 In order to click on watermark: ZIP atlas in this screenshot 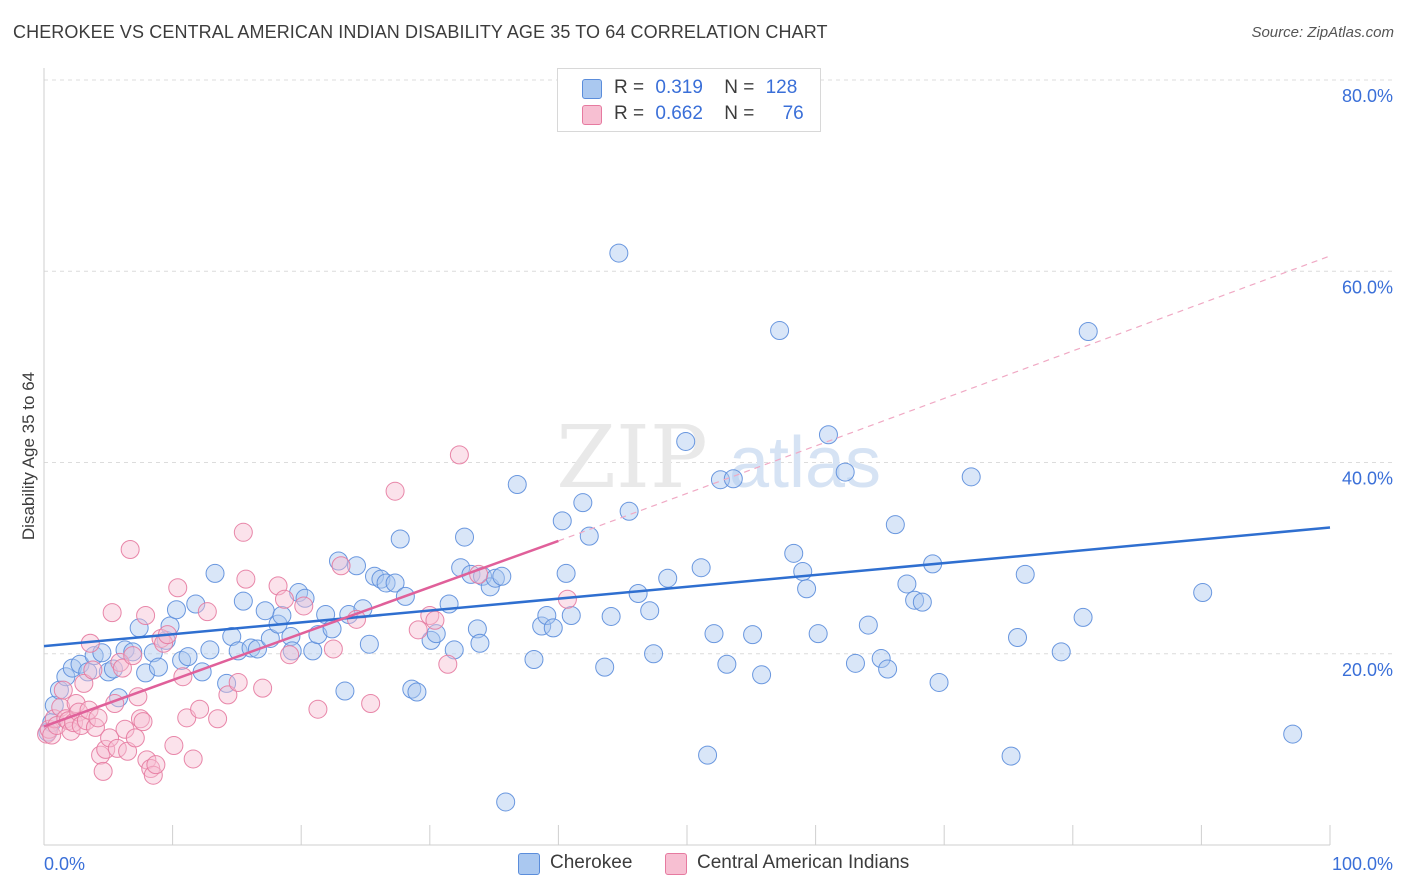, I will do `click(718, 458)`.